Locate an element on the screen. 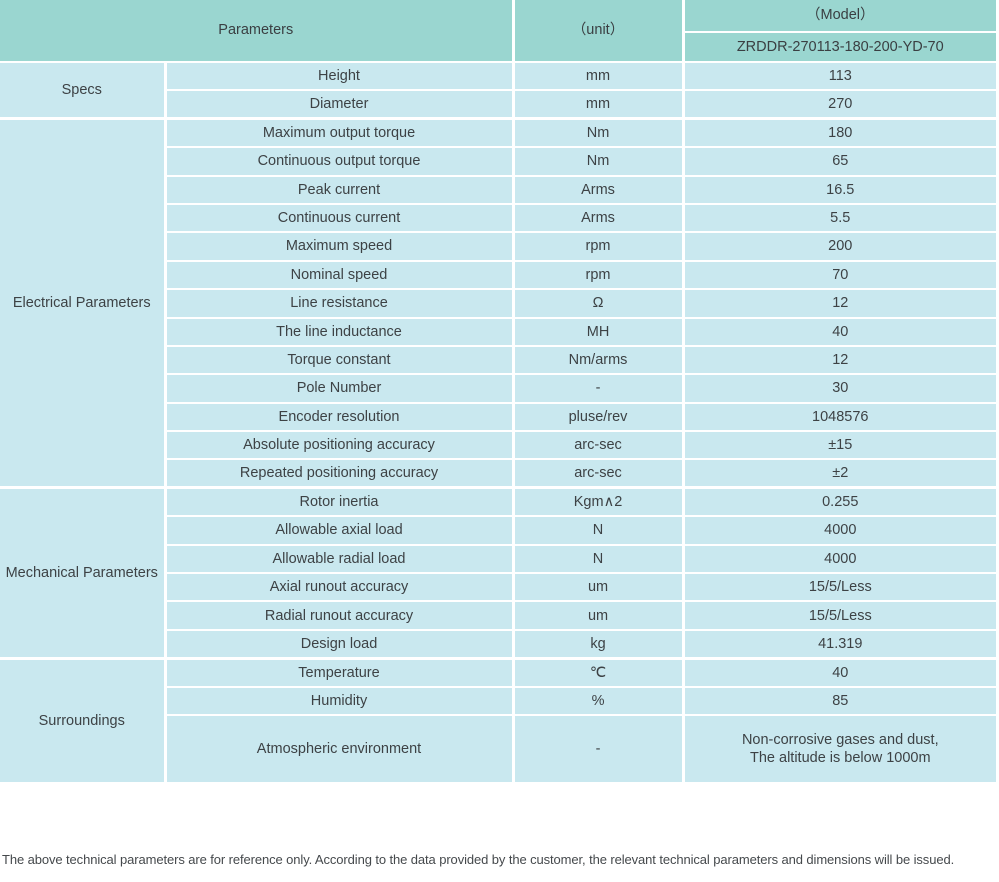 The height and width of the screenshot is (882, 999). table-row: Nominal speed rpm 70 is located at coordinates (498, 275).